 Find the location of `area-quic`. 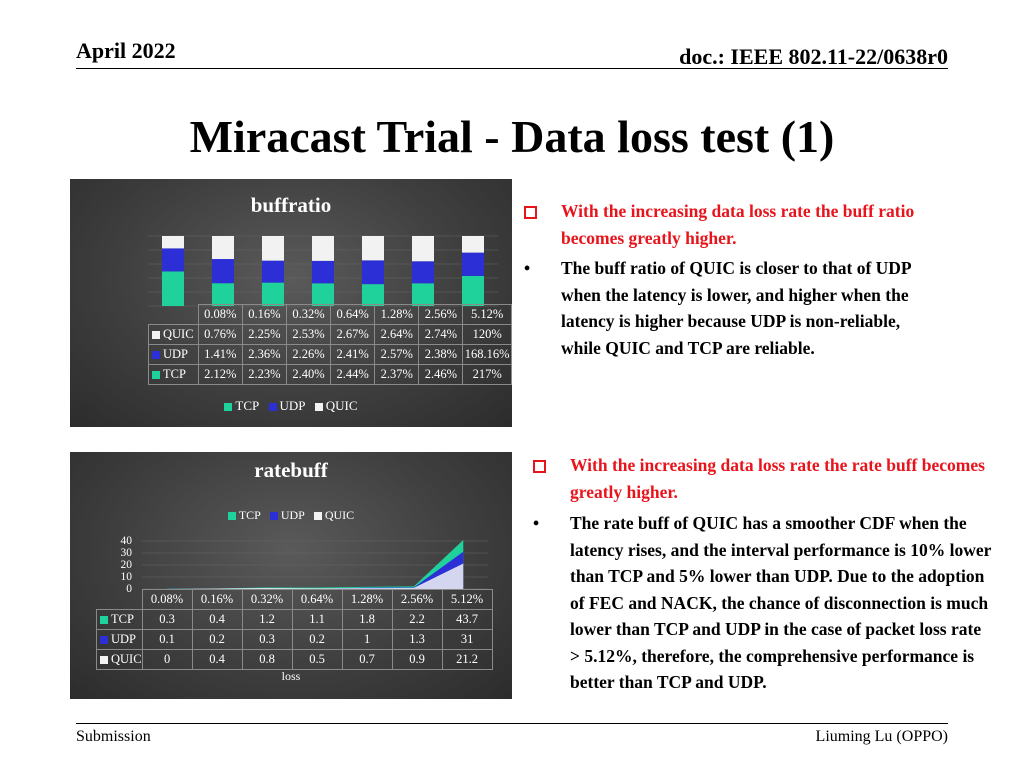

area-quic is located at coordinates (315, 576).